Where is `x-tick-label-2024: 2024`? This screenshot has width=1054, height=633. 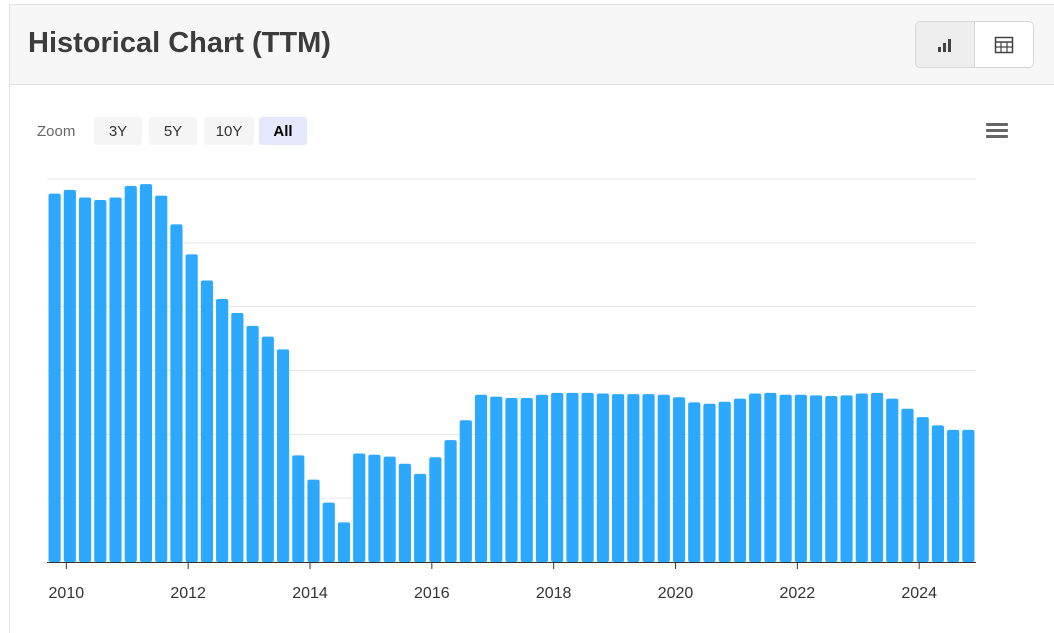 x-tick-label-2024: 2024 is located at coordinates (919, 593).